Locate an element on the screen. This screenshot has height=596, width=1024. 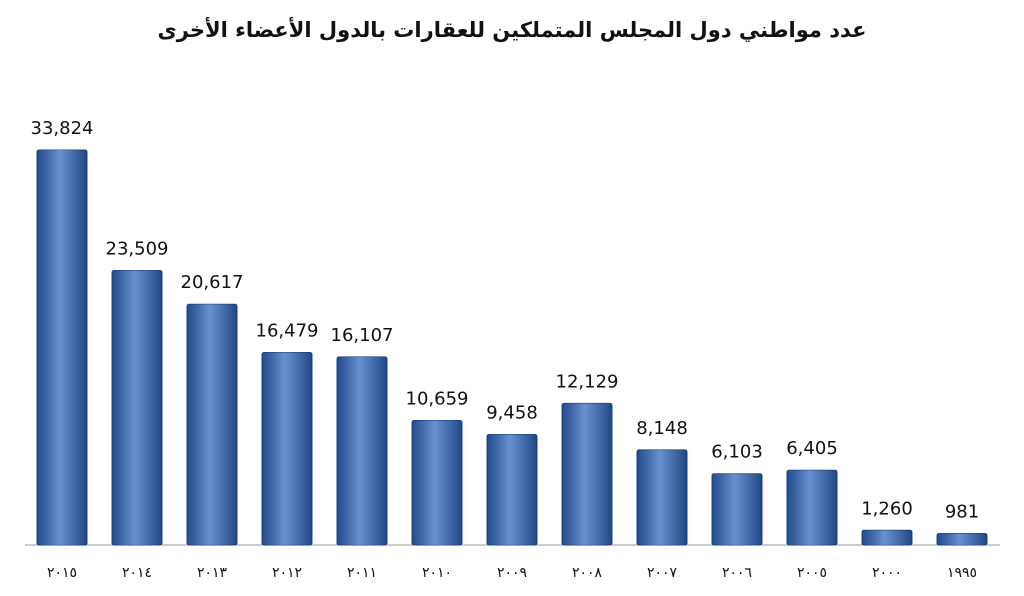
value-label: 6,103 is located at coordinates (737, 452).